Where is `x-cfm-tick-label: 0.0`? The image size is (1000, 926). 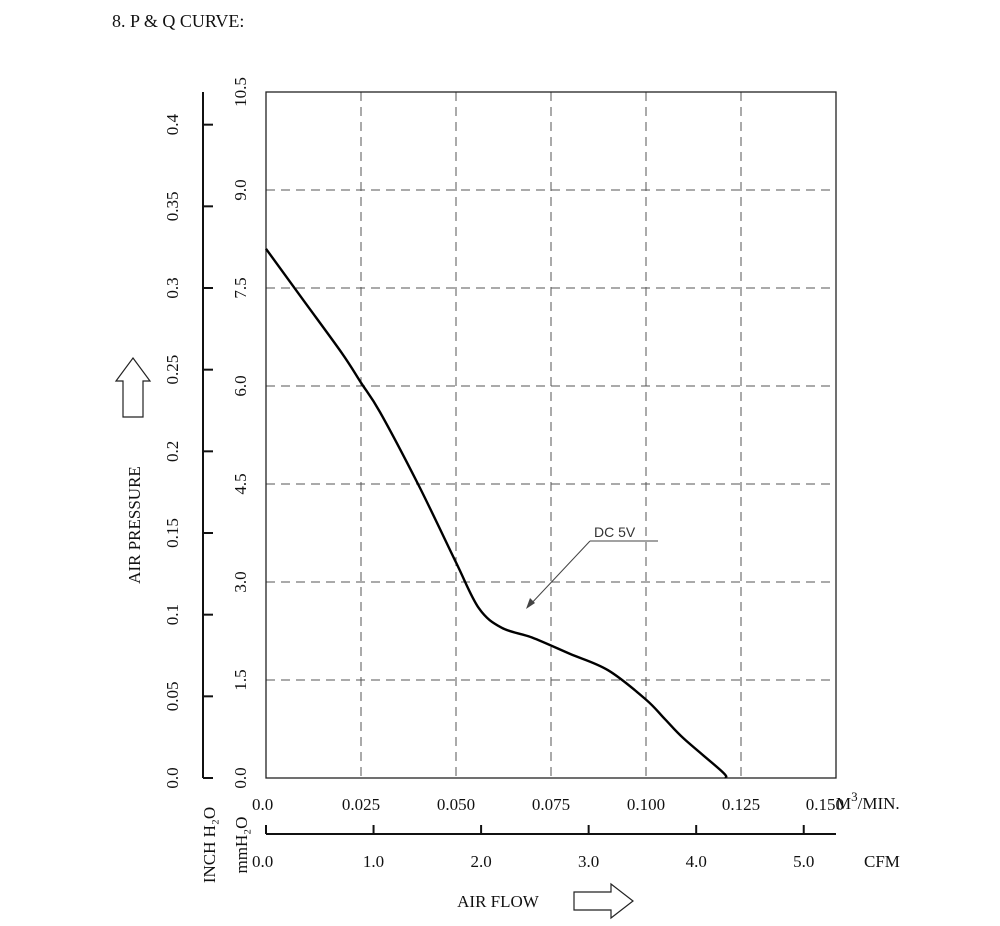 x-cfm-tick-label: 0.0 is located at coordinates (262, 861).